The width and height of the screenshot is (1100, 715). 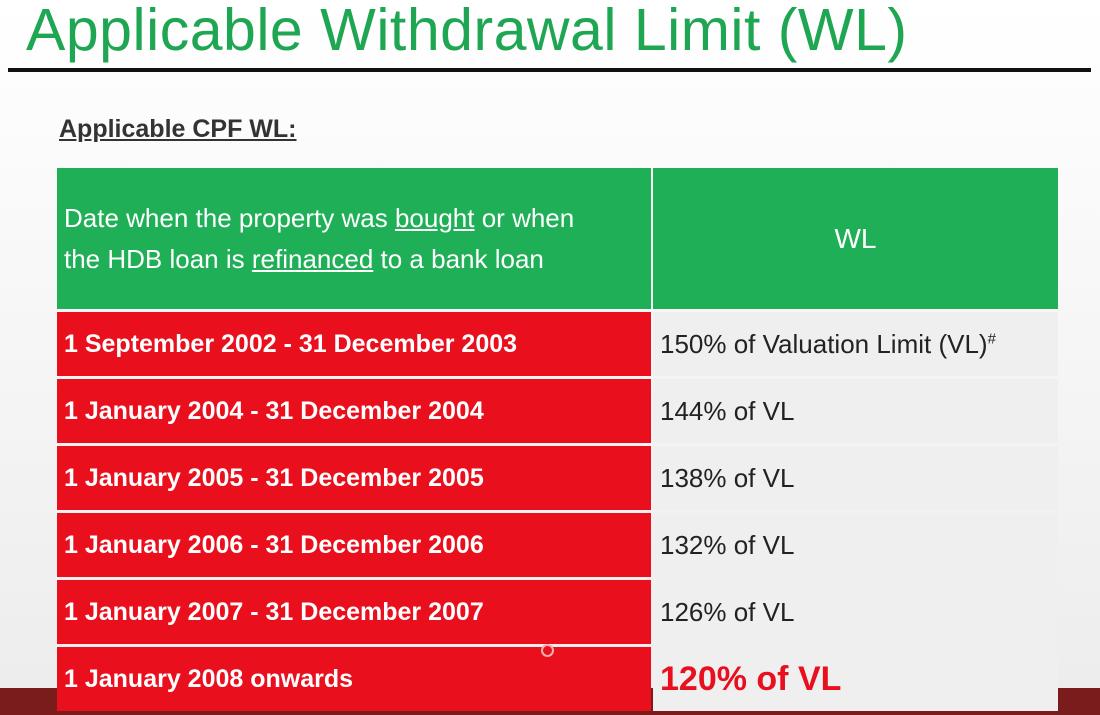 I want to click on text: 150% of Valuation Limit (VL), so click(x=824, y=343).